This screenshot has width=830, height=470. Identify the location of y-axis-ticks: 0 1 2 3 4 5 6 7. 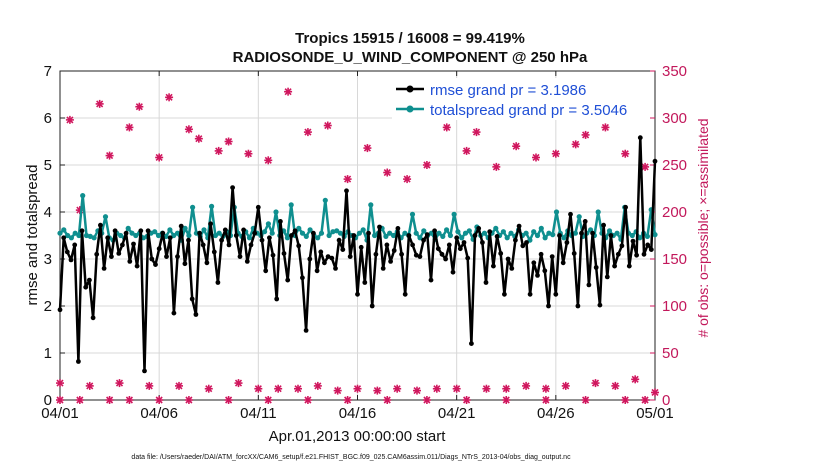
(54, 236).